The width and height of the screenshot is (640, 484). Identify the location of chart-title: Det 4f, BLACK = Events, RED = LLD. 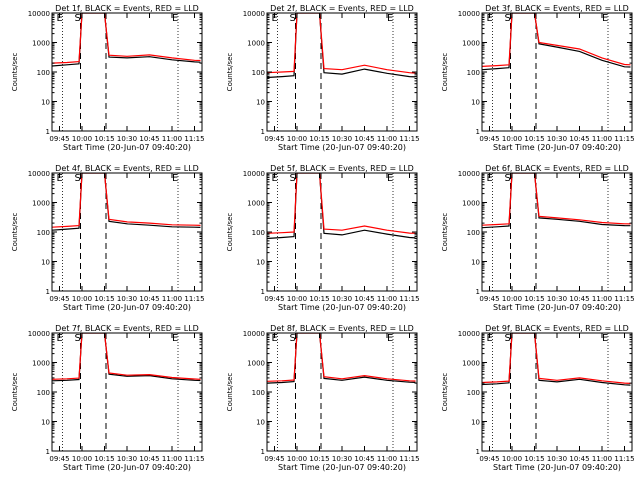
(127, 168).